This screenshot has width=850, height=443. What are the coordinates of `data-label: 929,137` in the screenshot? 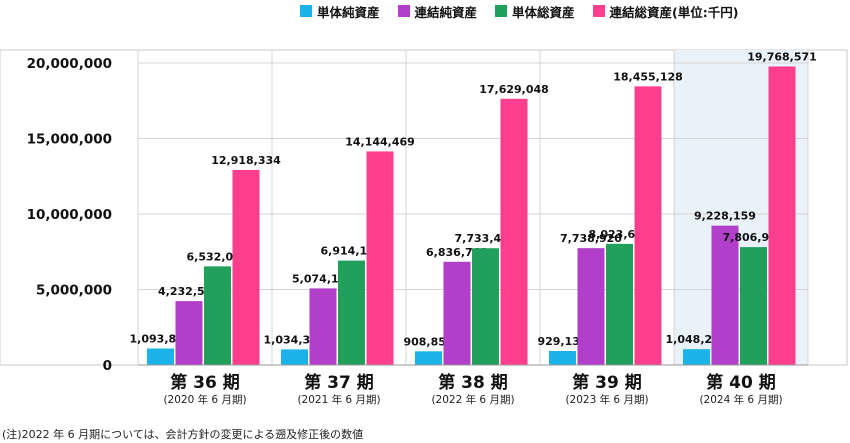 It's located at (562, 341).